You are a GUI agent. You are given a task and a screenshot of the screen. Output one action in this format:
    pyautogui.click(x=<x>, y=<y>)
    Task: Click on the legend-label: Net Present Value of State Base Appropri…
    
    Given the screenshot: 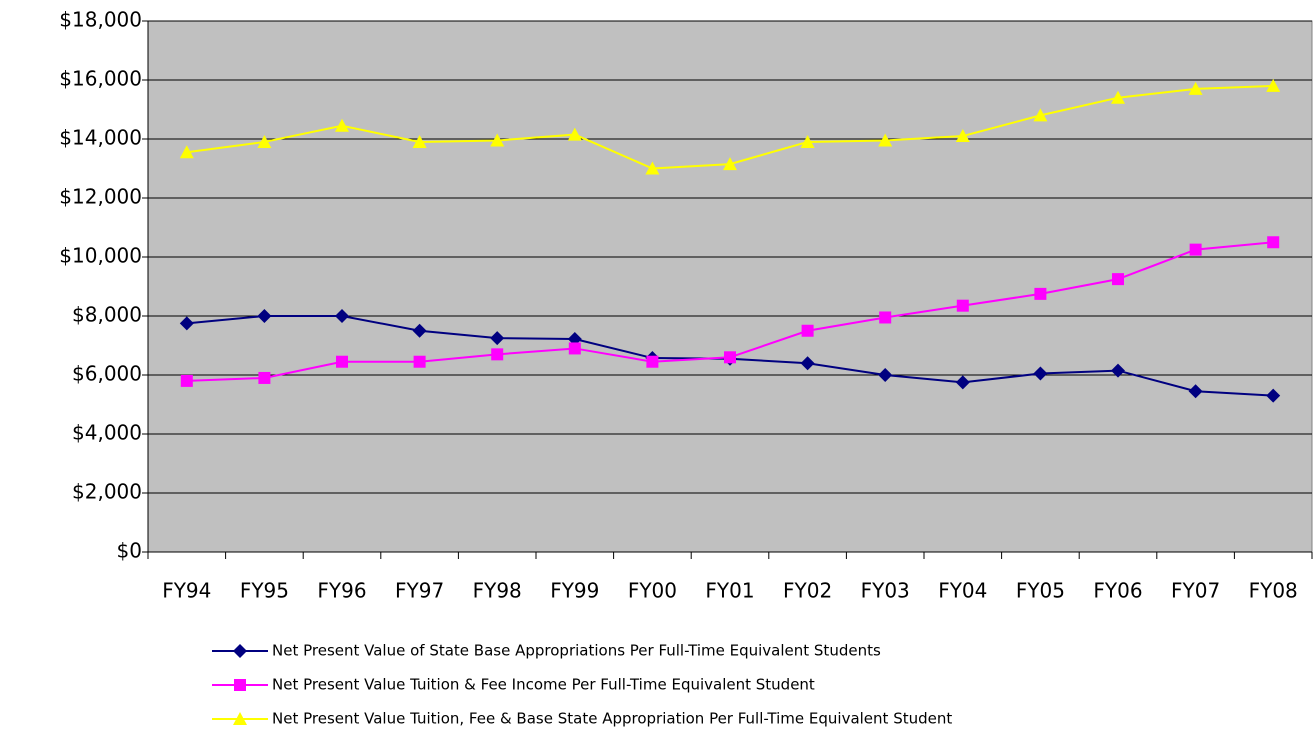 What is the action you would take?
    pyautogui.click(x=576, y=651)
    